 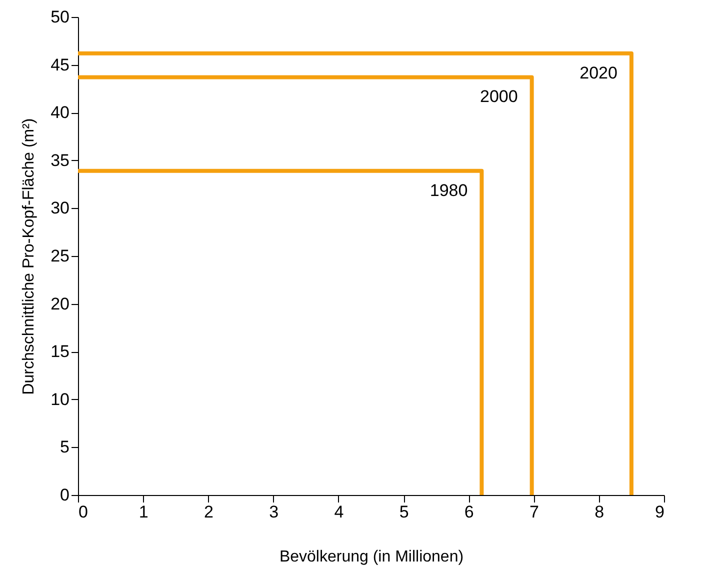 What do you see at coordinates (60, 352) in the screenshot?
I see `y-tick-label: 15` at bounding box center [60, 352].